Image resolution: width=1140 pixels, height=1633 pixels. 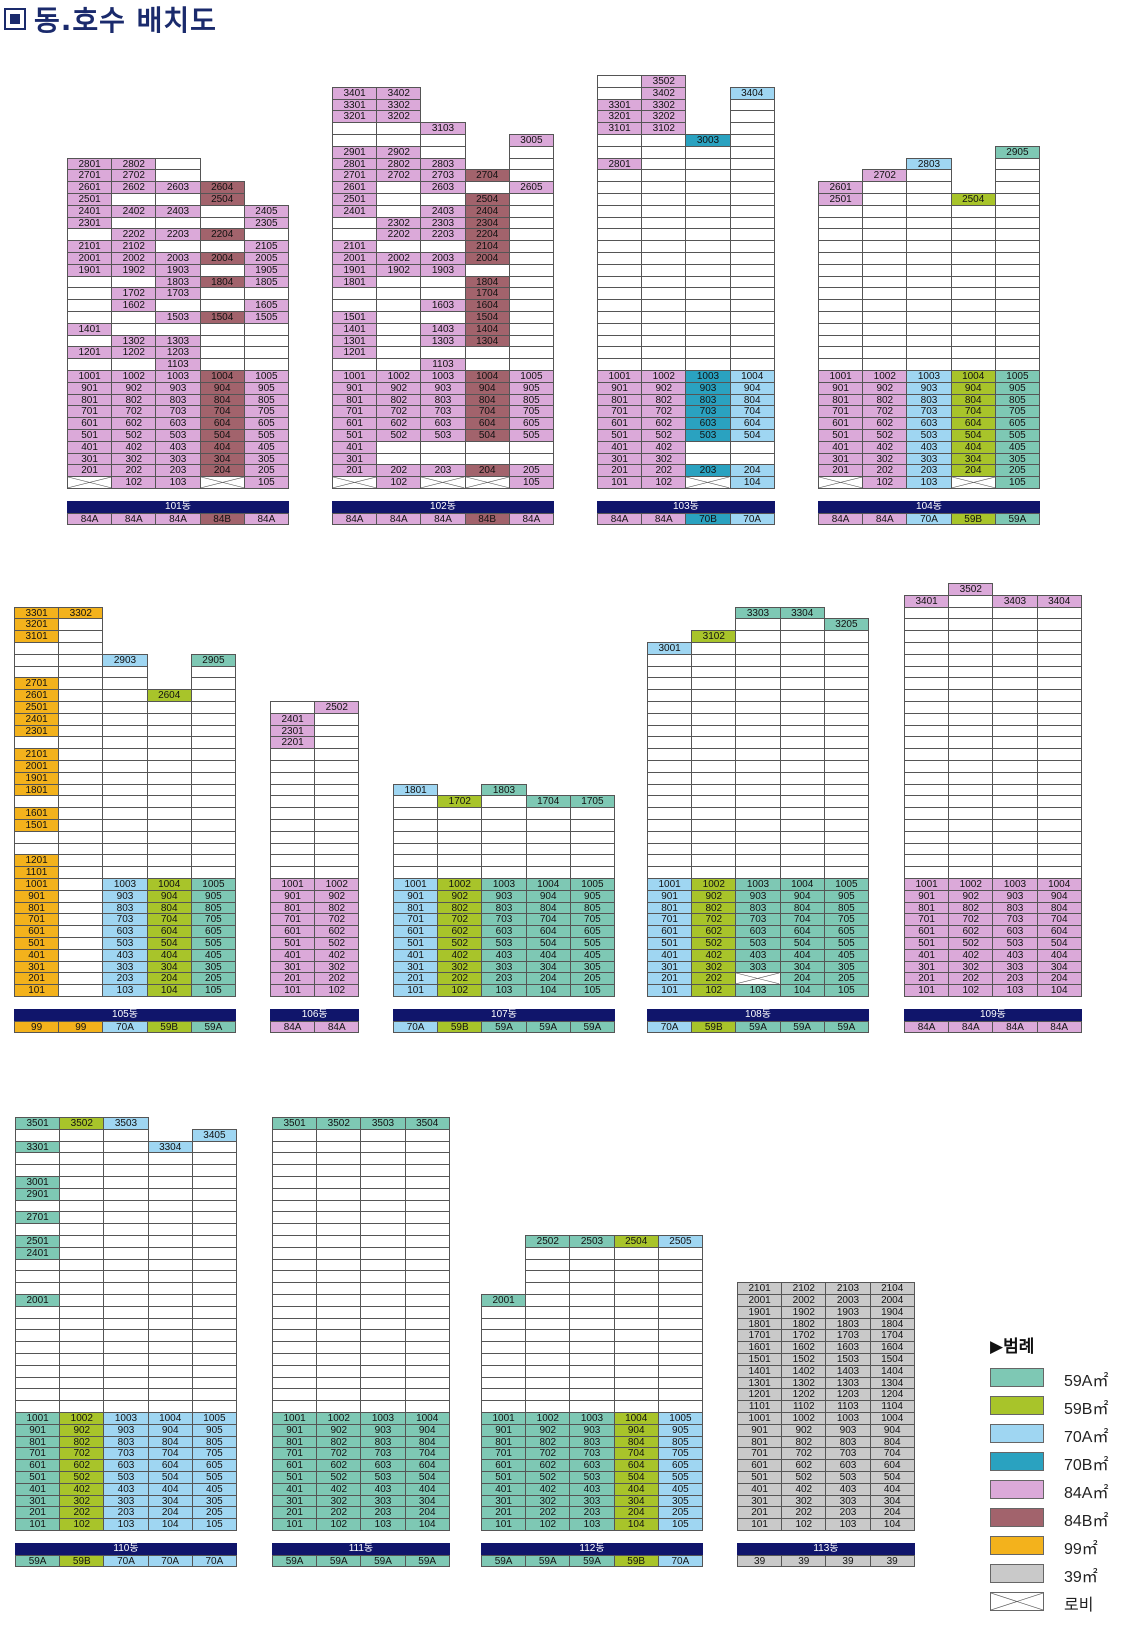 I want to click on unit-cell: 502, so click(x=82, y=1477).